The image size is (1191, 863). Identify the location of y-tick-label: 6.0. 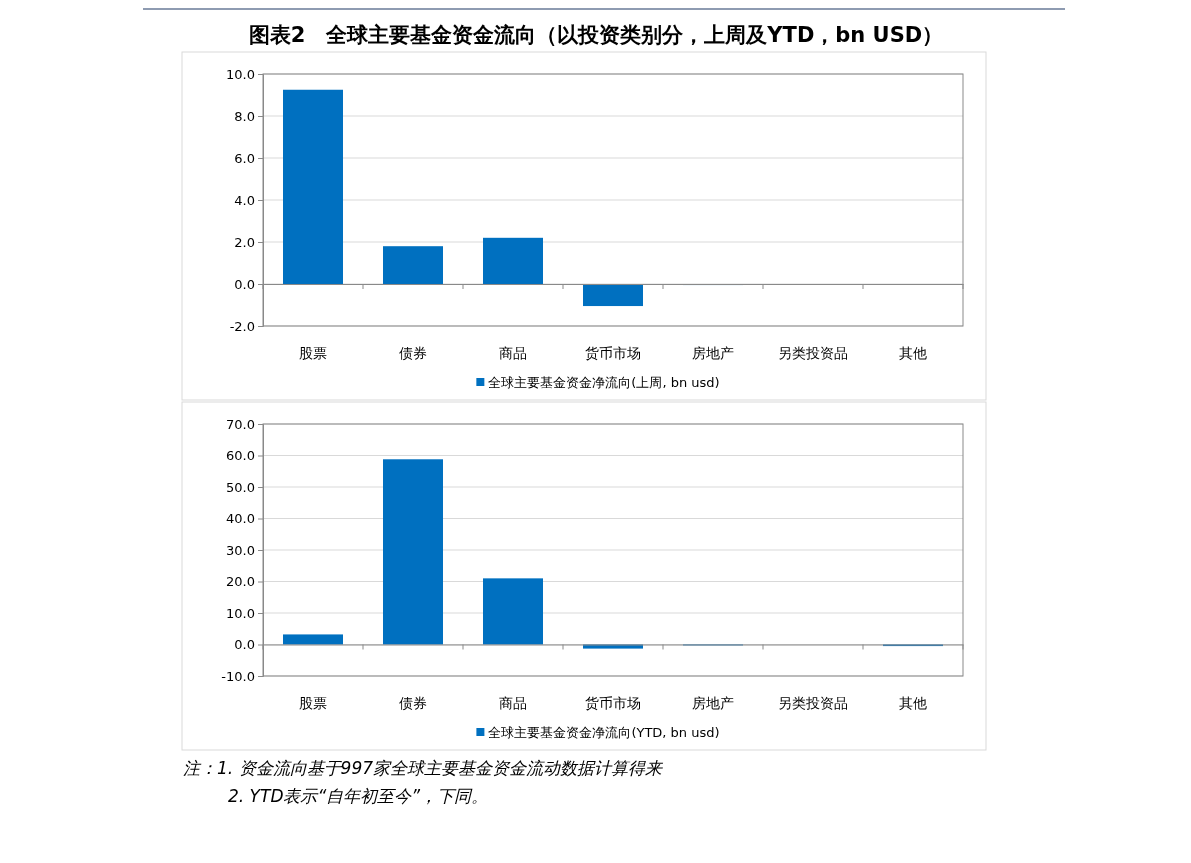
(244, 158).